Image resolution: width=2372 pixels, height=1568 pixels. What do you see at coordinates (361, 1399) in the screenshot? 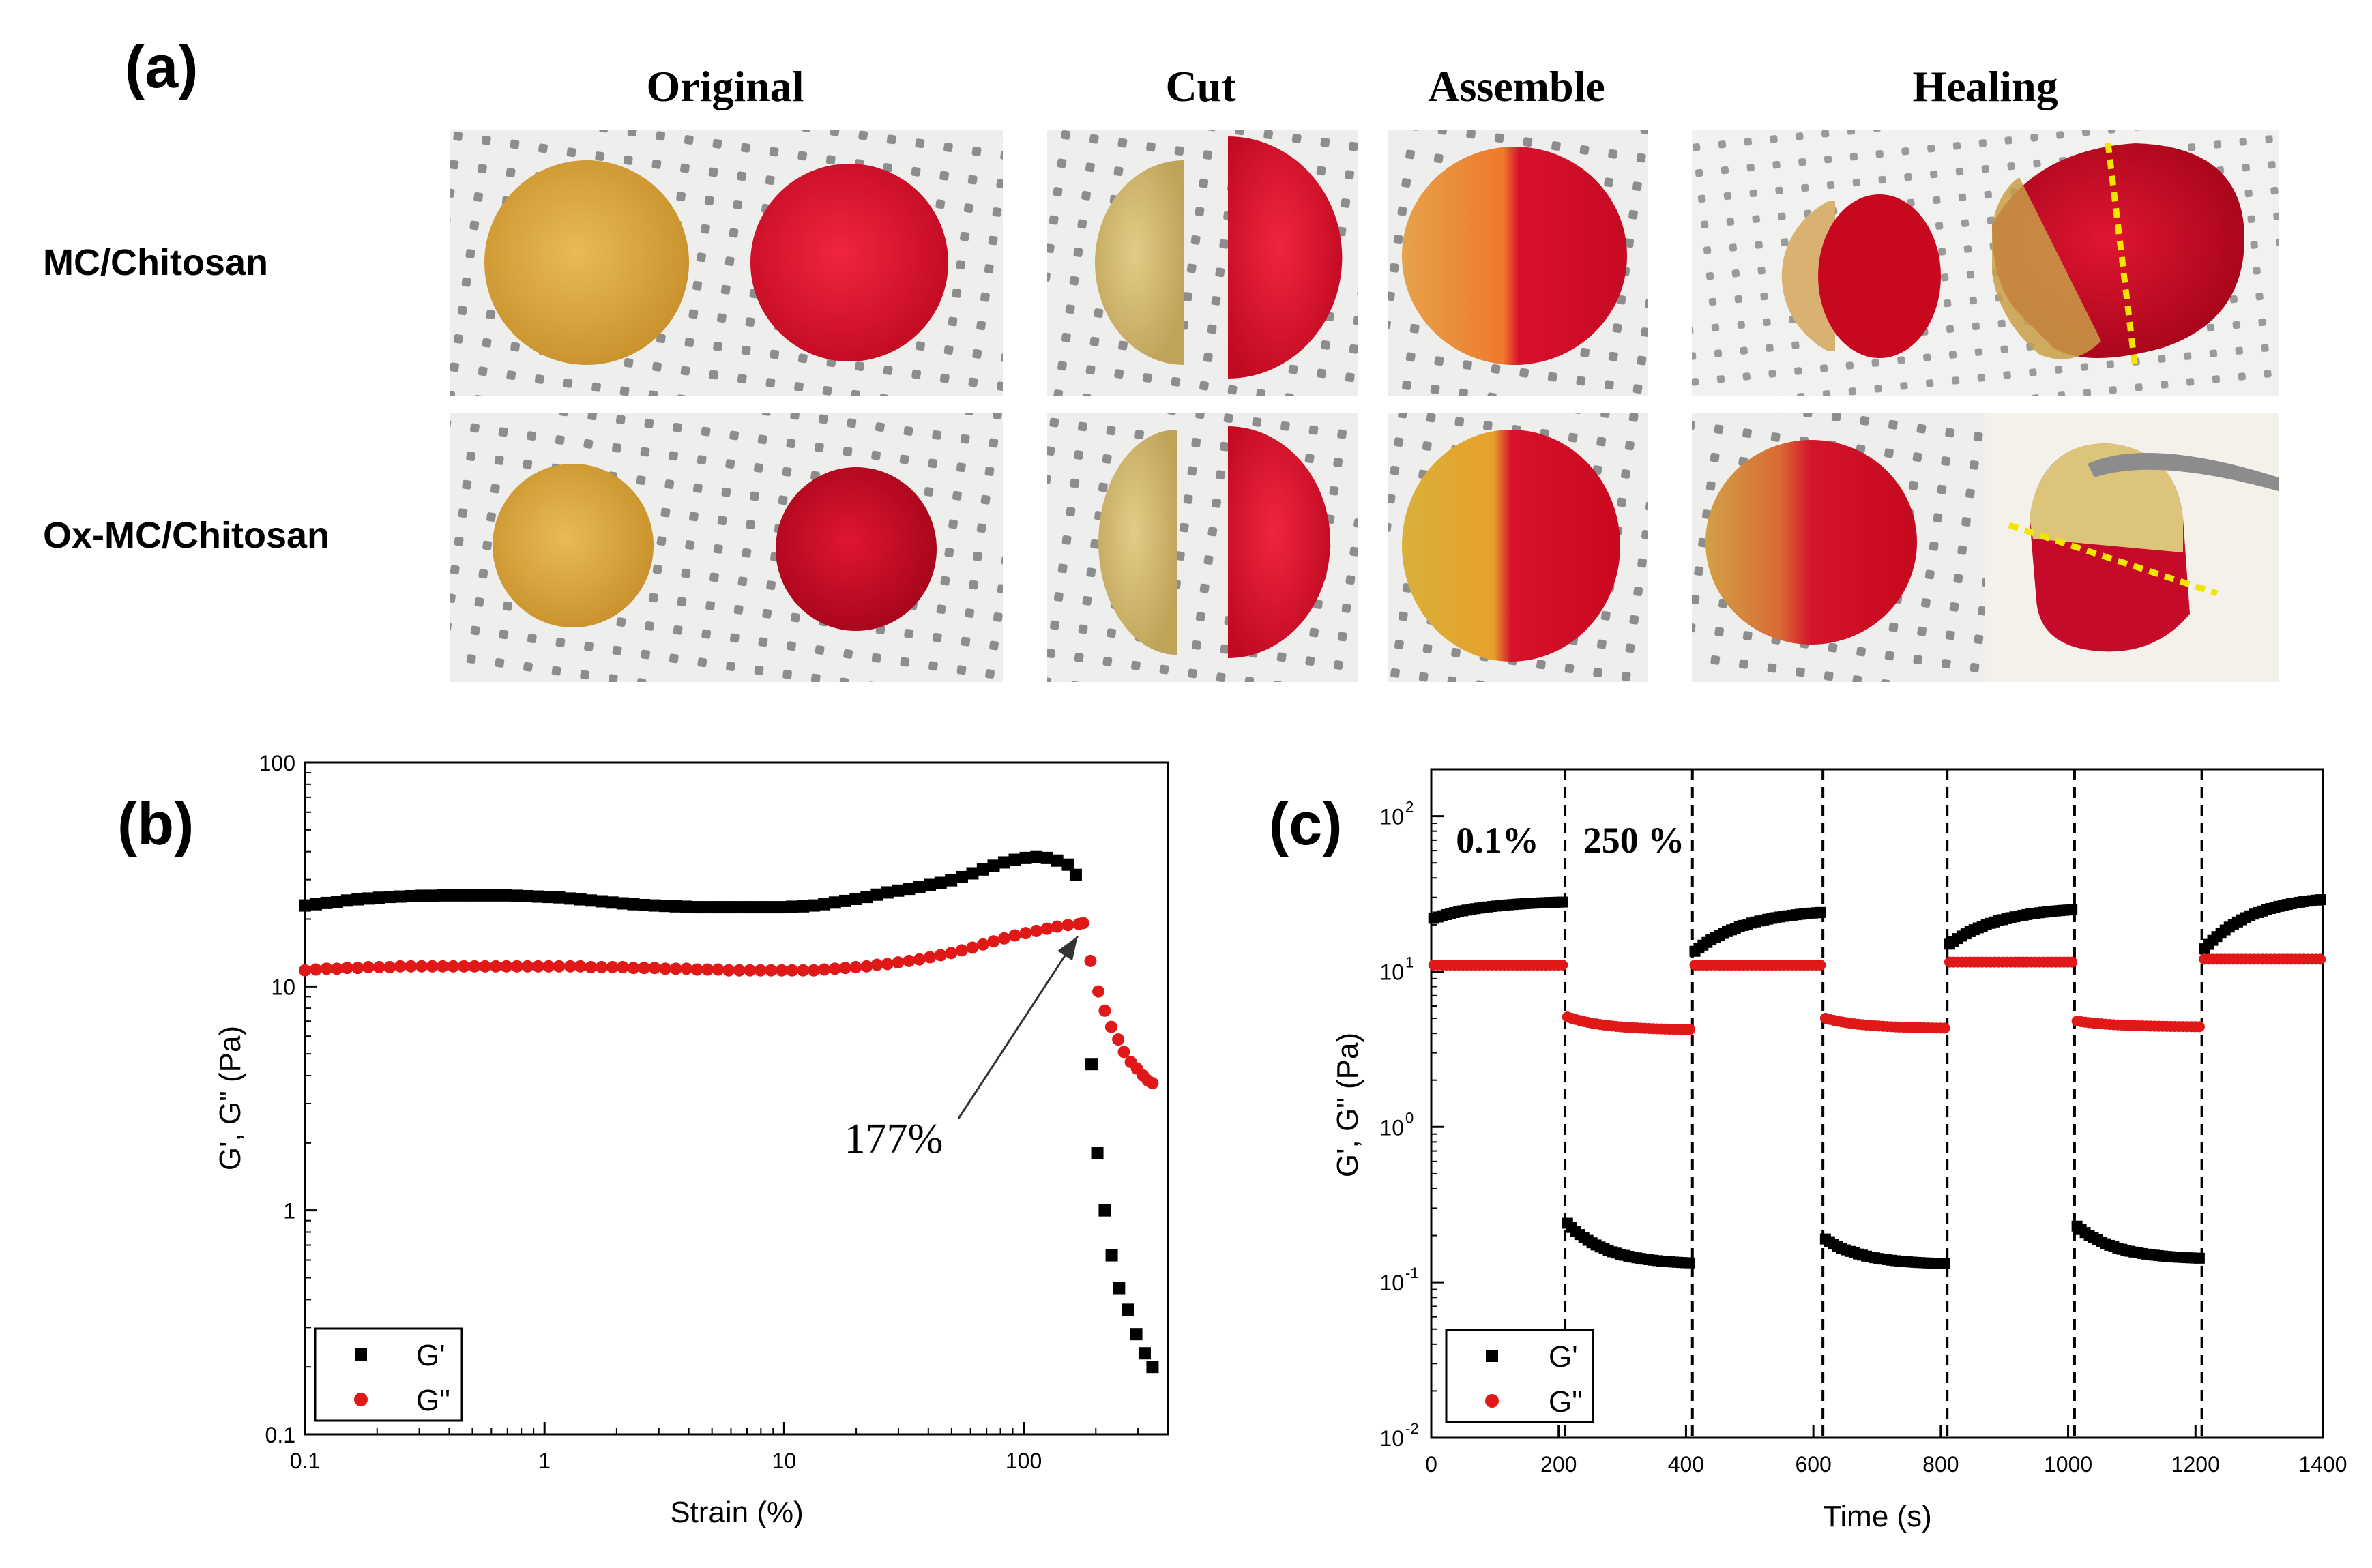
I see `legend-b-g-double-marker` at bounding box center [361, 1399].